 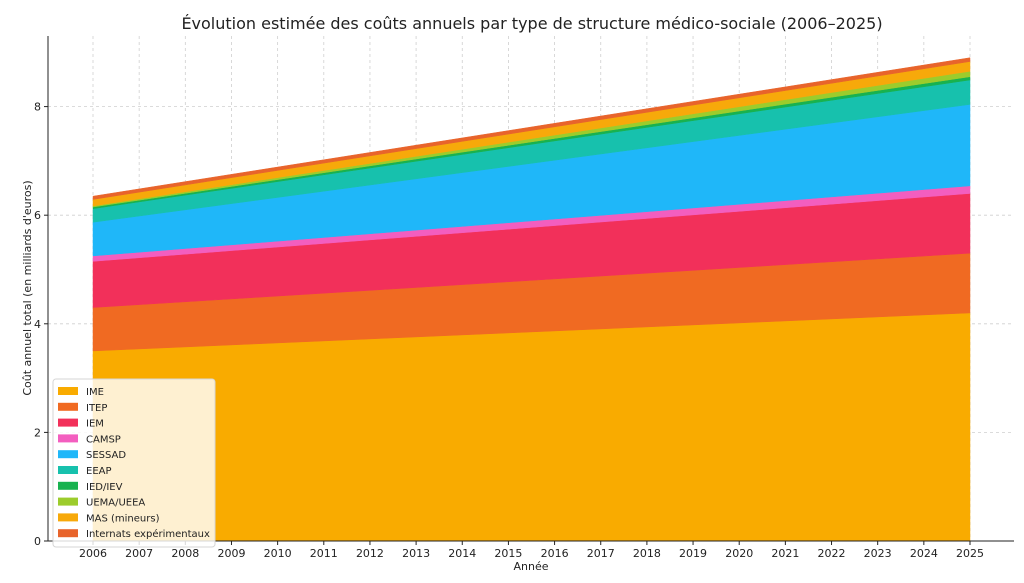 What do you see at coordinates (27, 287) in the screenshot?
I see `y-axis-label: Coût annuel total (en milliards d'euros)` at bounding box center [27, 287].